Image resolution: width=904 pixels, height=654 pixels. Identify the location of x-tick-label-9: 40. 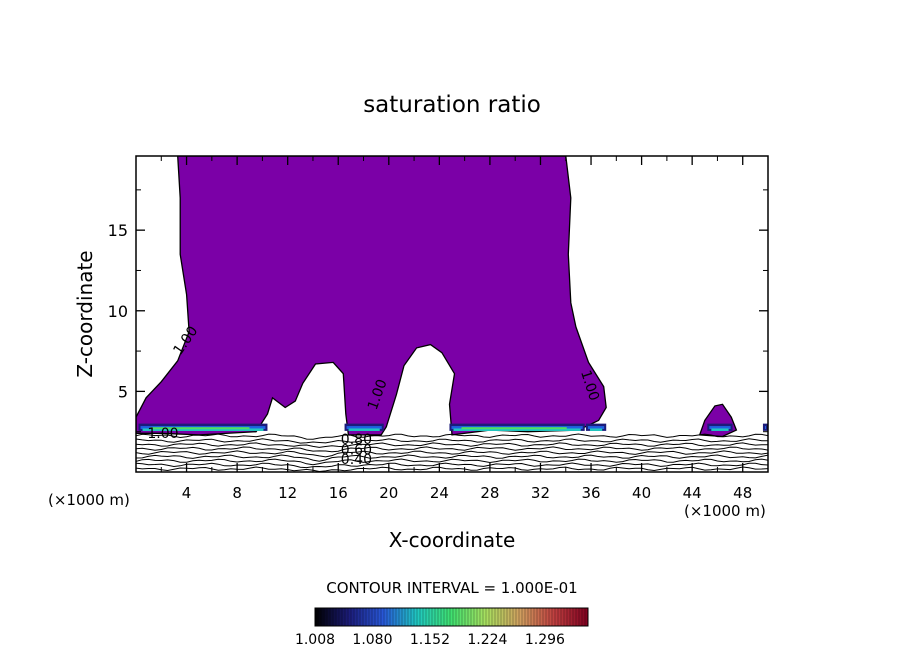
(641, 493).